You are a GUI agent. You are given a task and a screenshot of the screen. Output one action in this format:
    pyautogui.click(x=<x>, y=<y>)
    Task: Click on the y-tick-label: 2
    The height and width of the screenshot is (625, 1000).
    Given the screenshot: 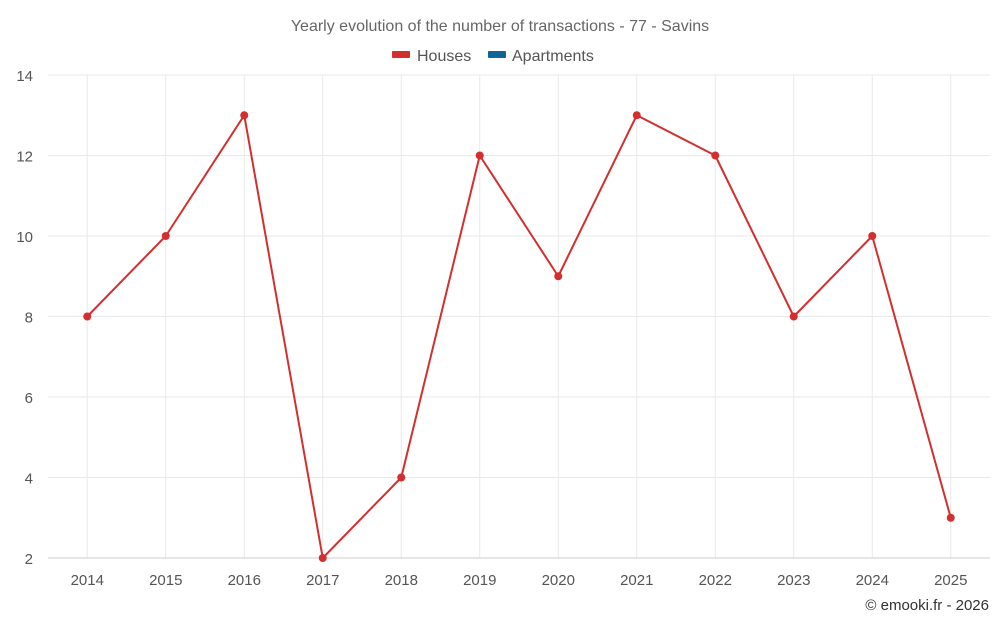 What is the action you would take?
    pyautogui.click(x=29, y=559)
    